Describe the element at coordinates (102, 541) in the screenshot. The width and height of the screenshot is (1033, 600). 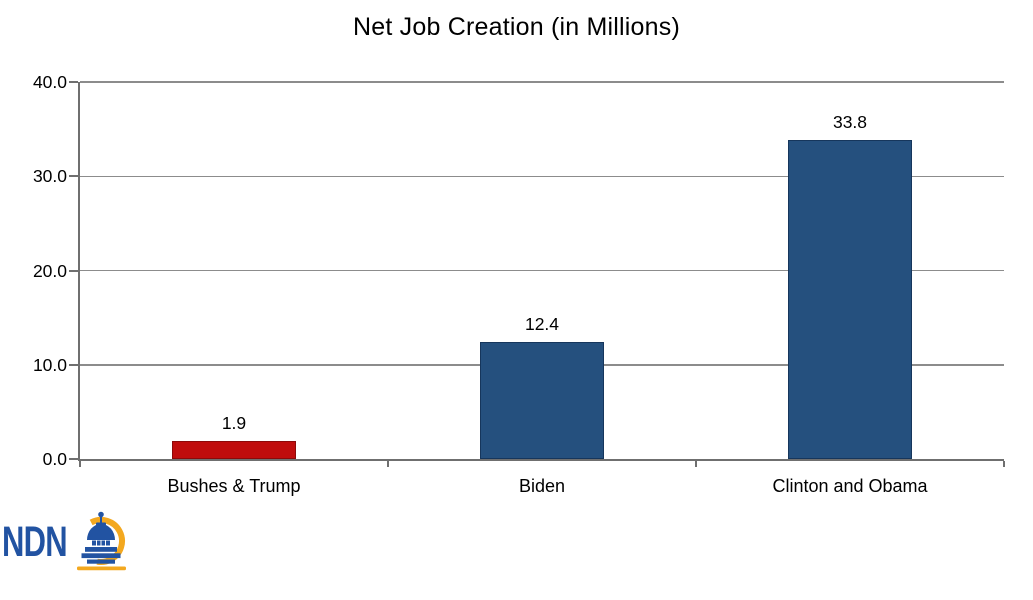
I see `capitol-dome-icon` at that location.